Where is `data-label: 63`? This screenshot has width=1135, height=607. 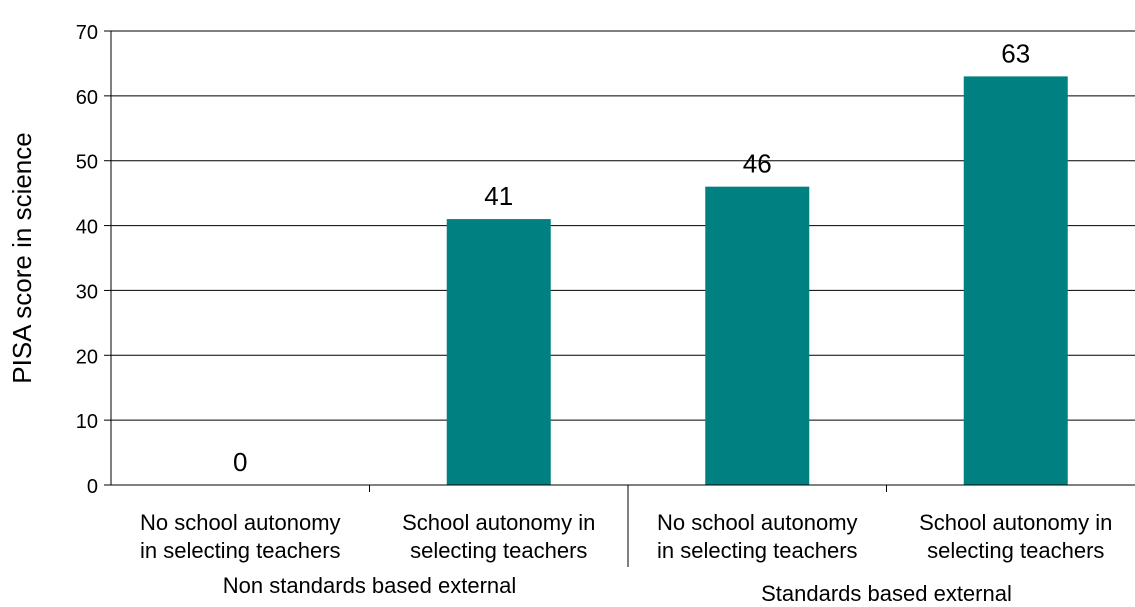
data-label: 63 is located at coordinates (1015, 53).